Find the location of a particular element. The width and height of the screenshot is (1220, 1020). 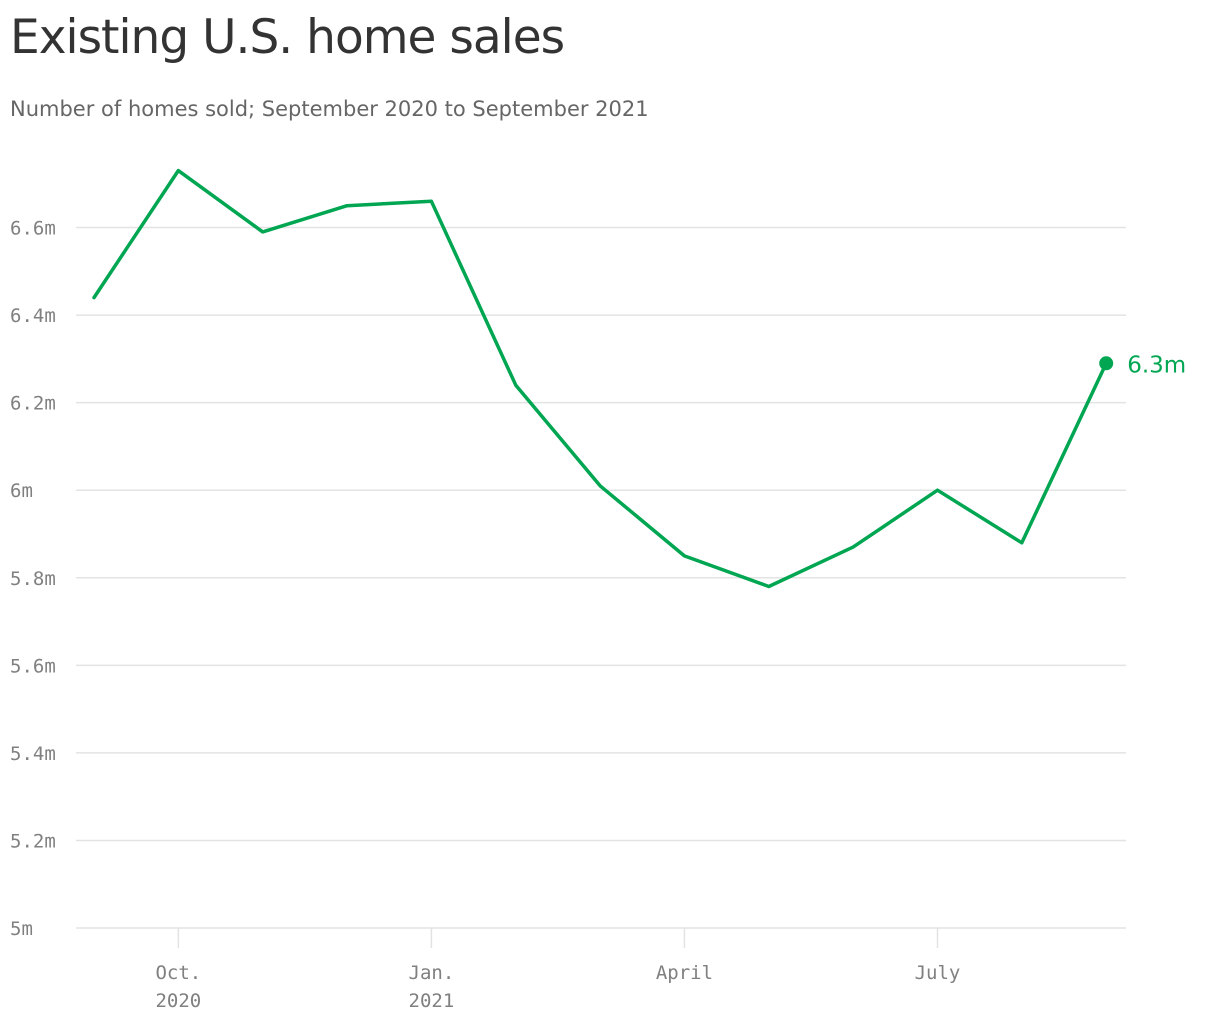

y-tick-label: 5.8m is located at coordinates (33, 579).